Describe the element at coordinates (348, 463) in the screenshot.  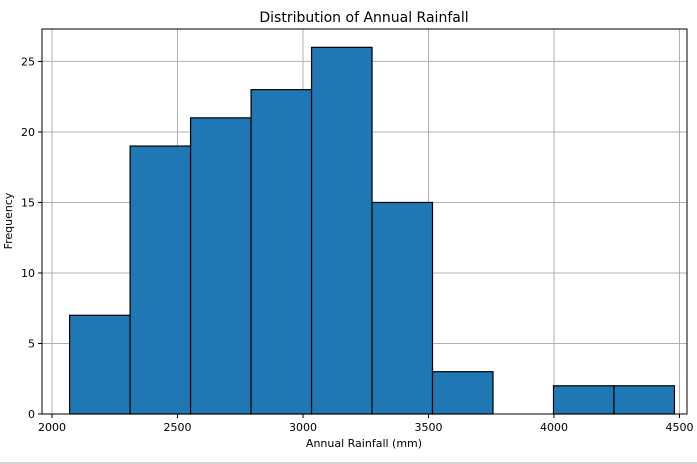
I see `window-bottom-border` at that location.